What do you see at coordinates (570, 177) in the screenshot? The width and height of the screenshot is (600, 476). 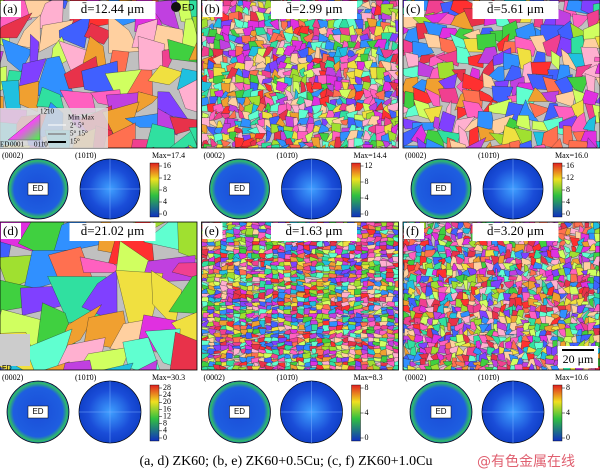 I see `colorbar-tick-label: 12` at bounding box center [570, 177].